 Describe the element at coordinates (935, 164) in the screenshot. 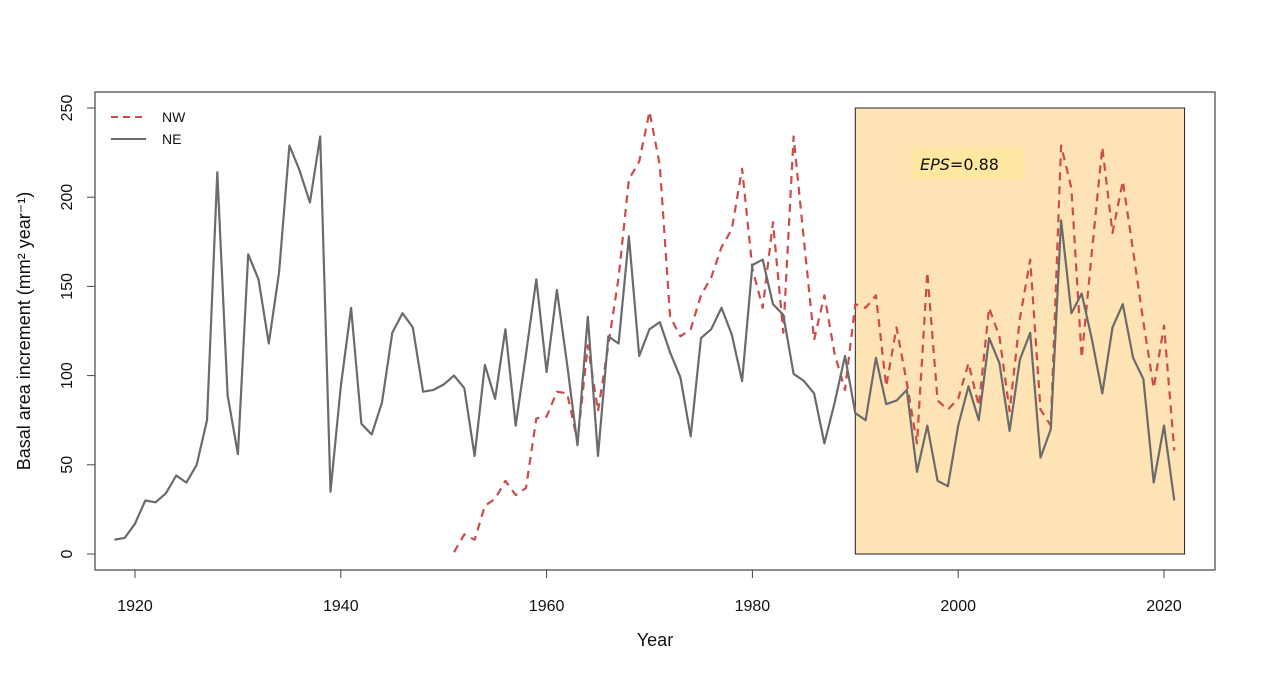

I see `eps-label: EPS` at that location.